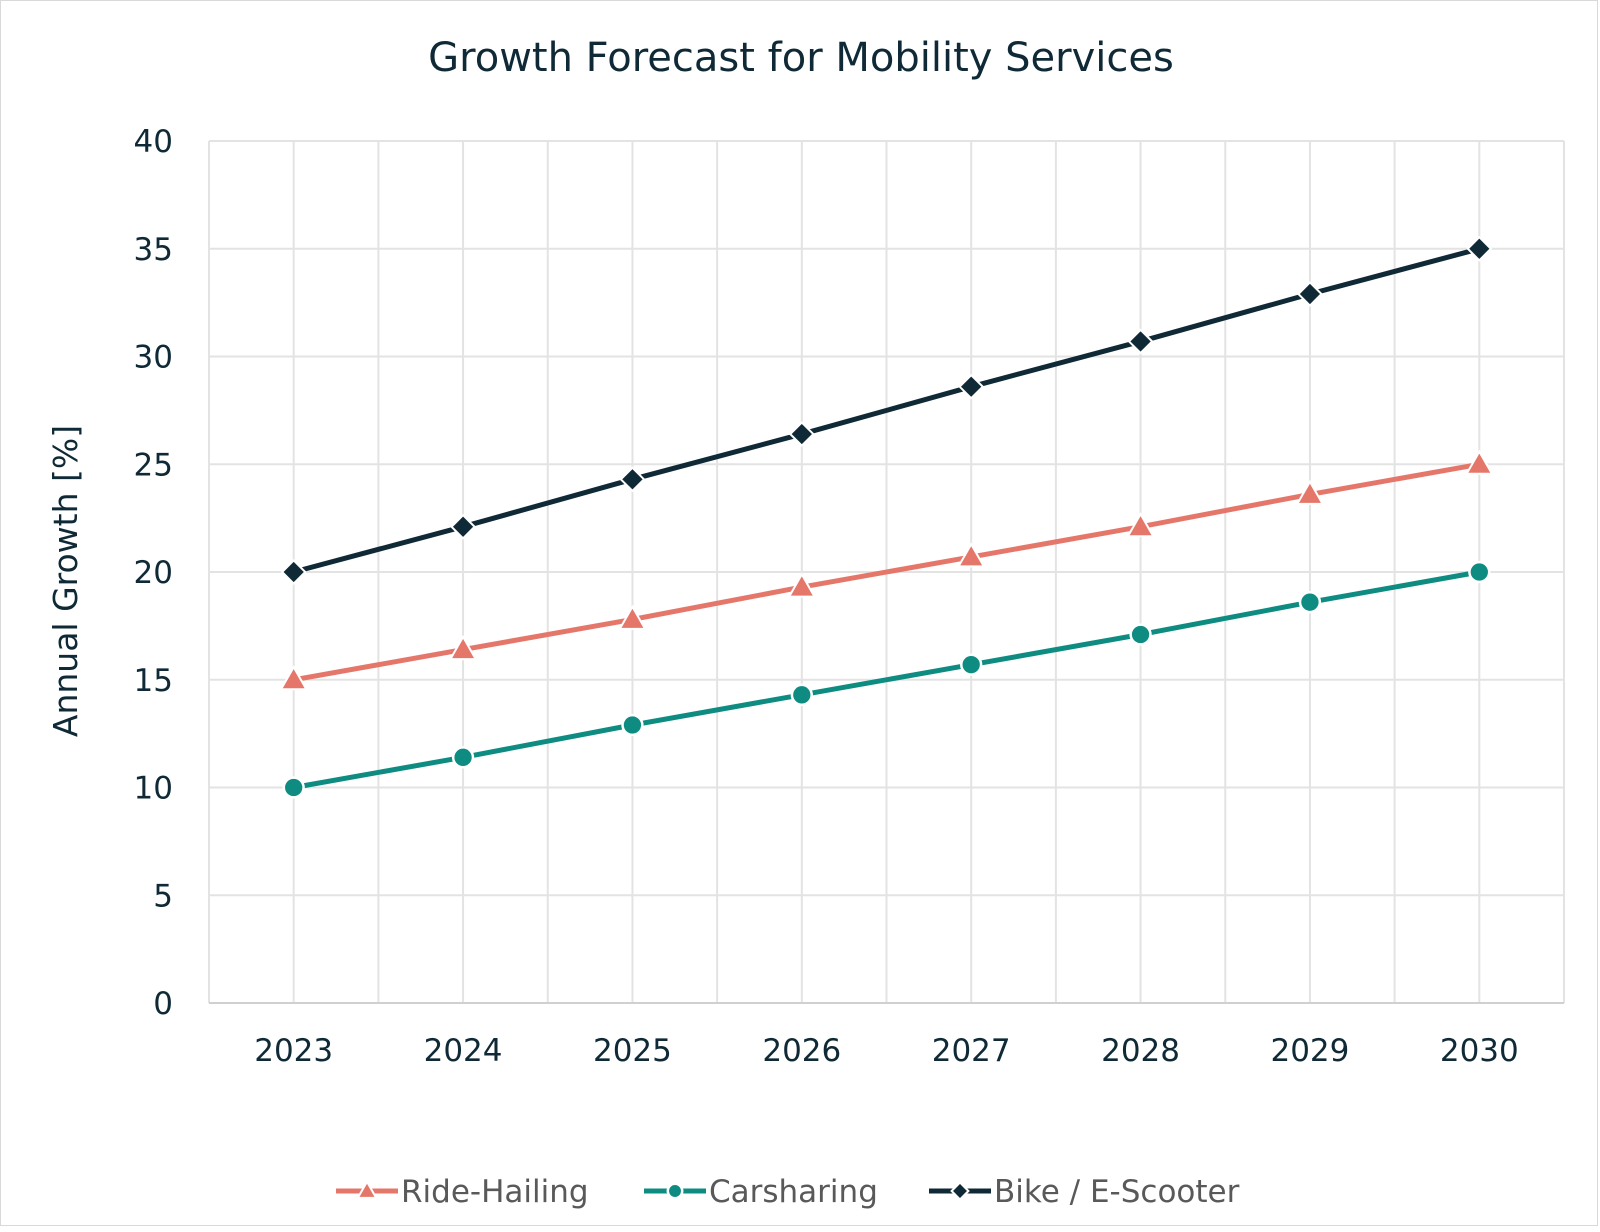 This screenshot has height=1232, width=1600. I want to click on legend-marker-bike-e-scooter, so click(960, 1191).